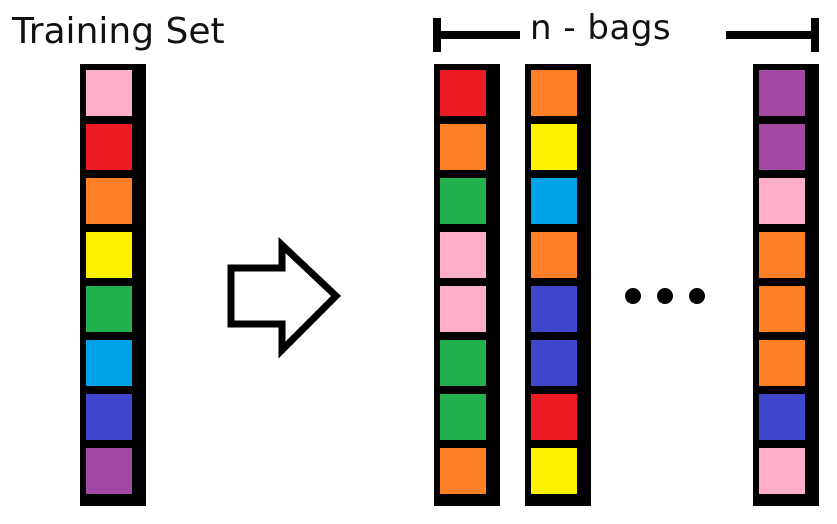  I want to click on training-cell-red, so click(109, 147).